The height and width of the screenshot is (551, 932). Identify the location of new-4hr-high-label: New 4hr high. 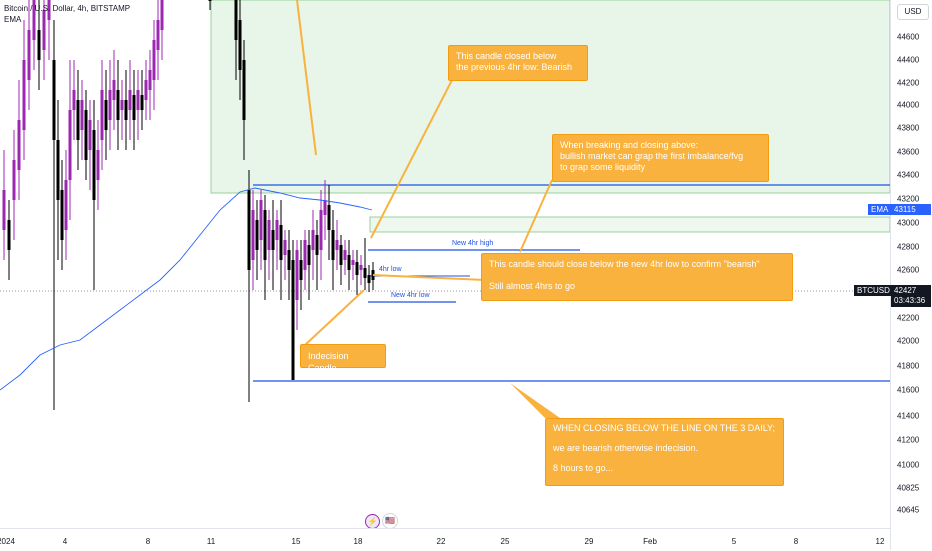
(473, 243).